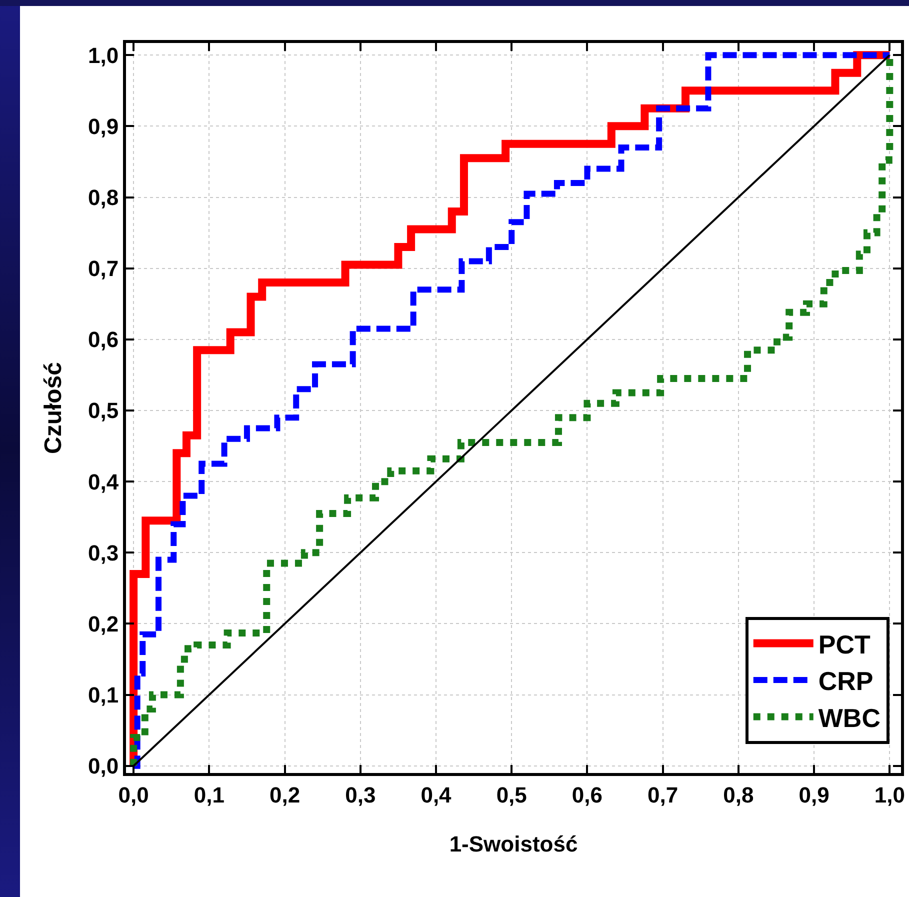  What do you see at coordinates (103, 695) in the screenshot?
I see `y-tick-label: 0,1` at bounding box center [103, 695].